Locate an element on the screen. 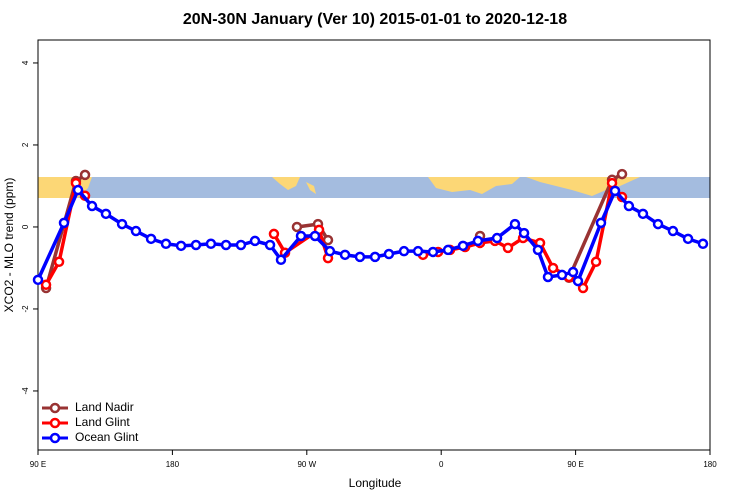 The image size is (750, 500). y-tick-label: 4 is located at coordinates (25, 62).